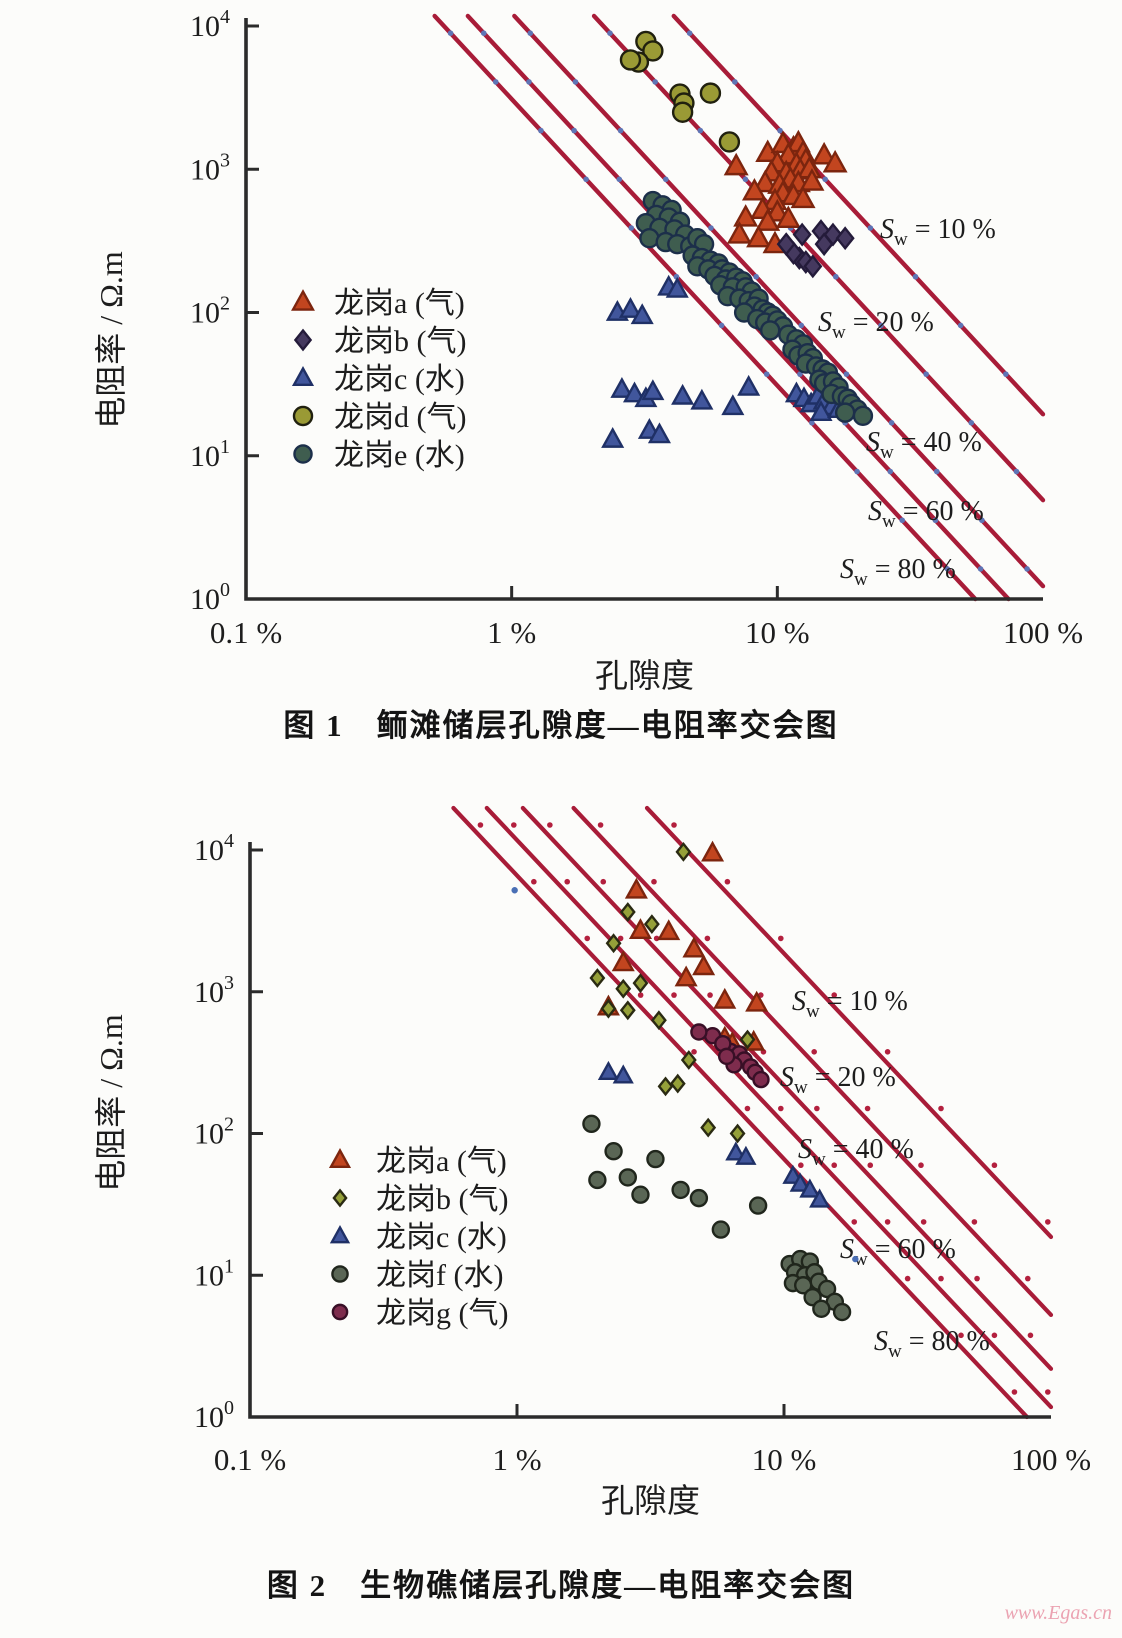 This screenshot has width=1122, height=1638. I want to click on figure-2-stray-dots, so click(685, 1075).